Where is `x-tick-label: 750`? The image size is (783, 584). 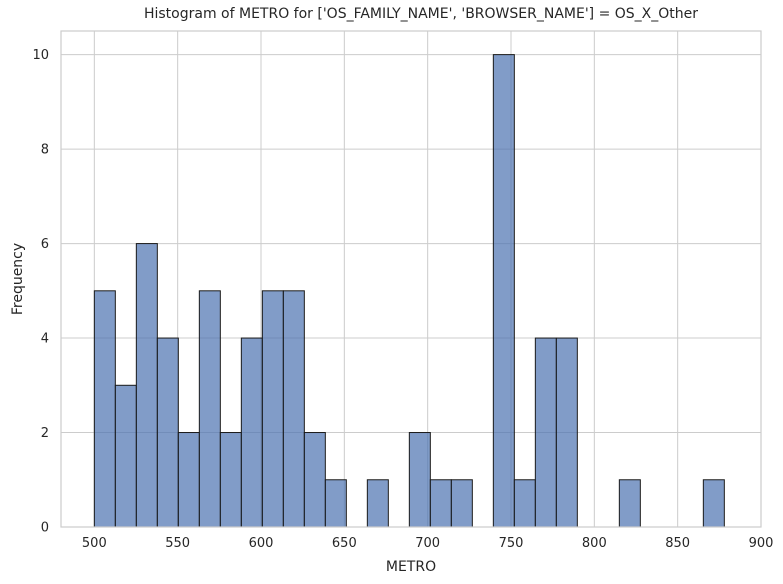 x-tick-label: 750 is located at coordinates (511, 543).